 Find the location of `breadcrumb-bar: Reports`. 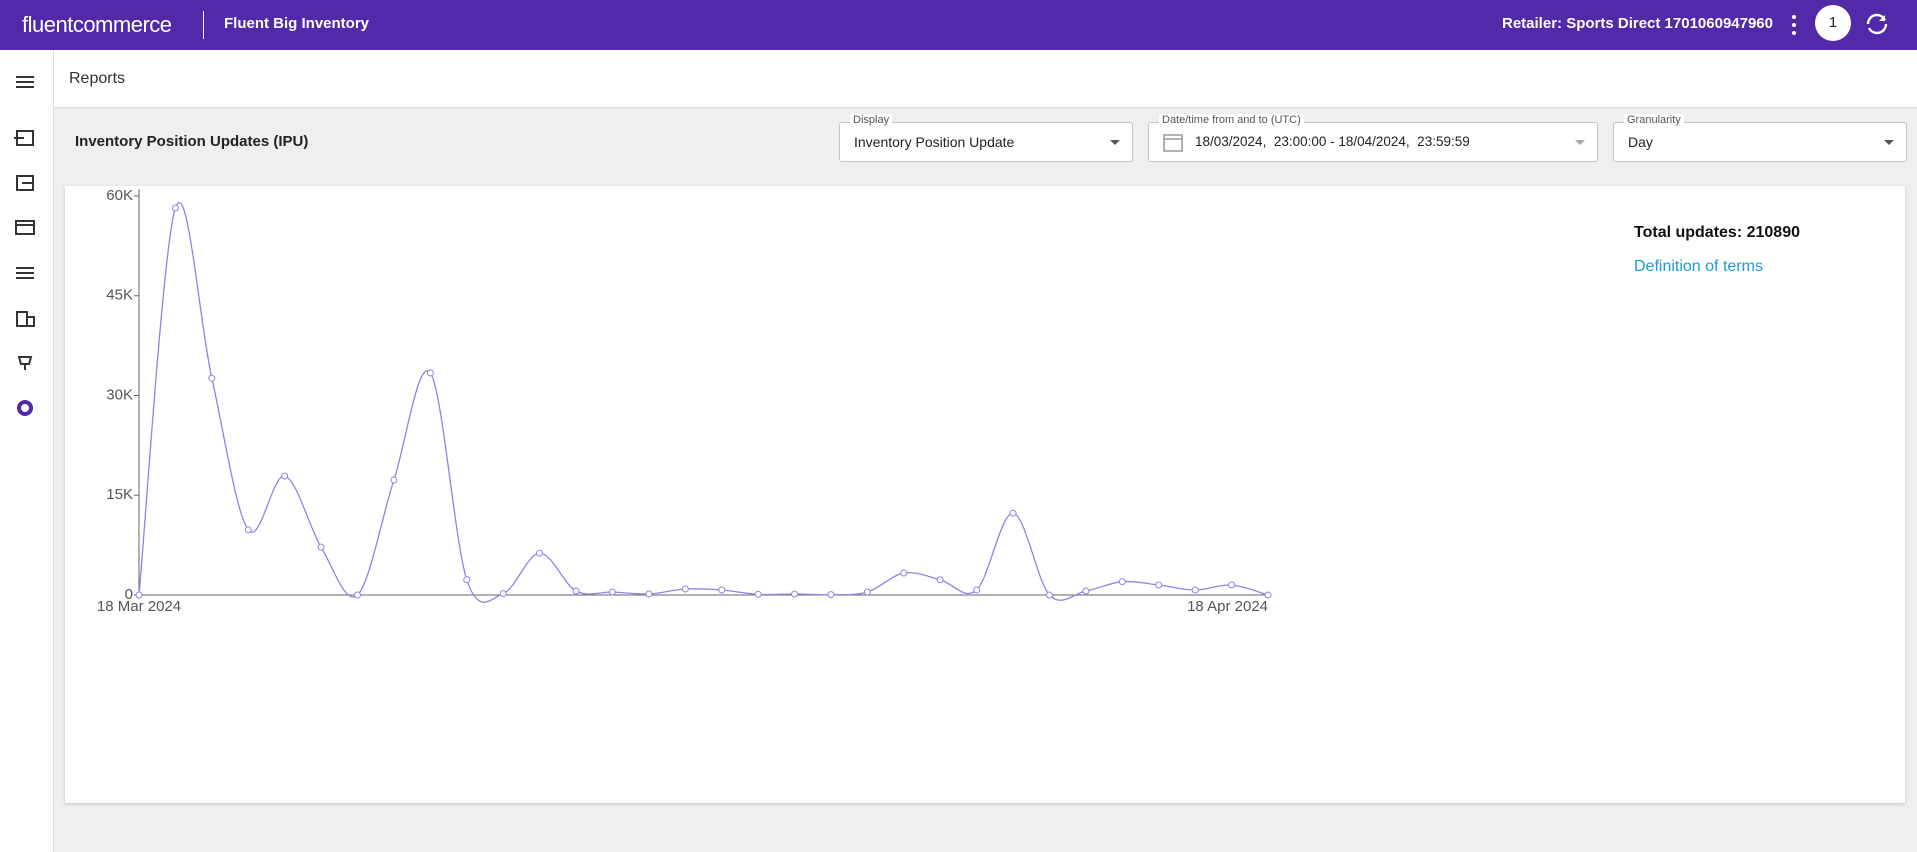

breadcrumb-bar: Reports is located at coordinates (985, 79).